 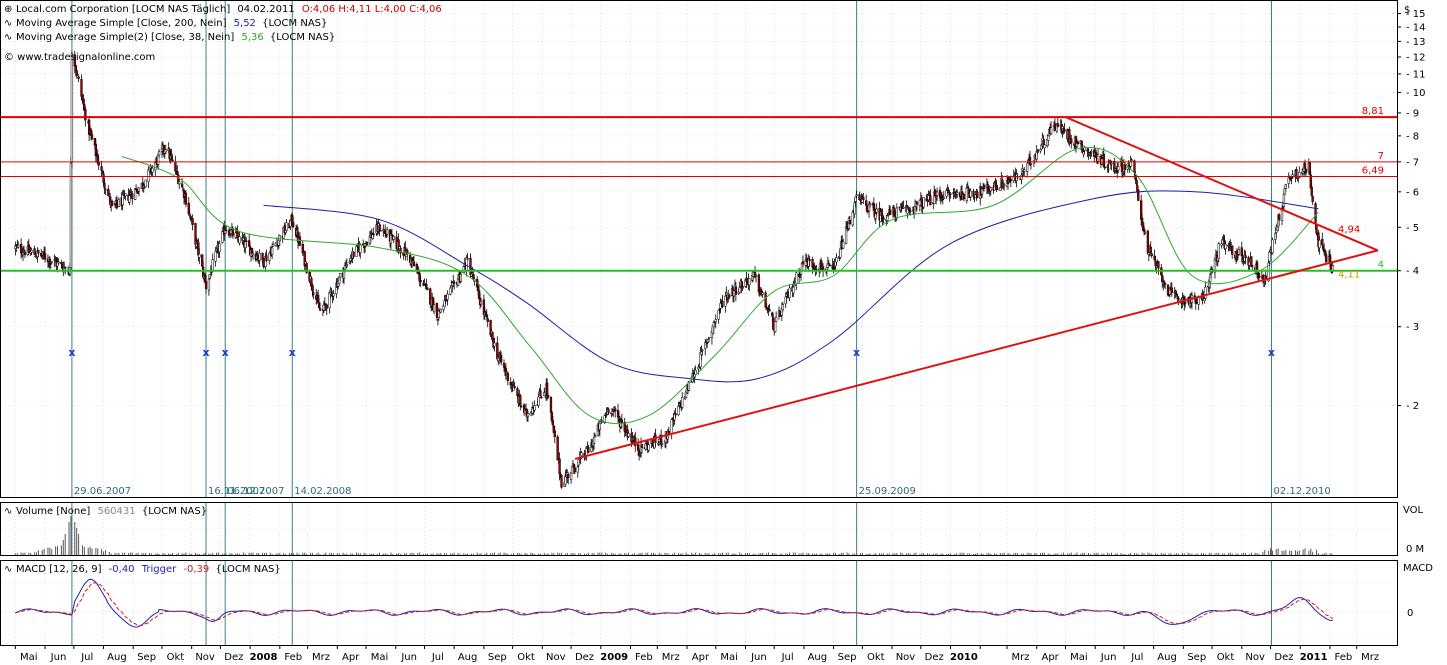 I want to click on time-label: Apr, so click(x=351, y=657).